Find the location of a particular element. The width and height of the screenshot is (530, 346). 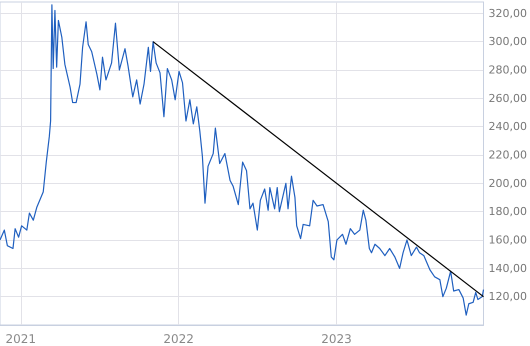

y-tick-label: 260,00 is located at coordinates (508, 98).